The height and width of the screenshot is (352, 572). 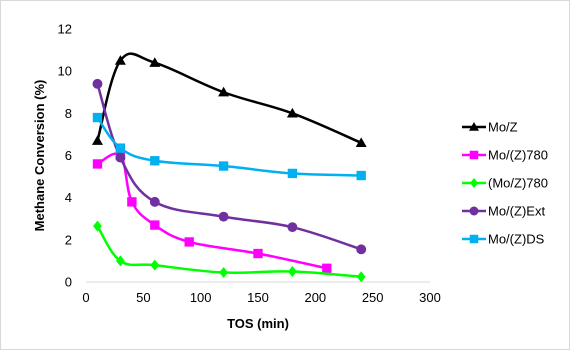 I want to click on y-tick-label: 12, so click(x=65, y=29).